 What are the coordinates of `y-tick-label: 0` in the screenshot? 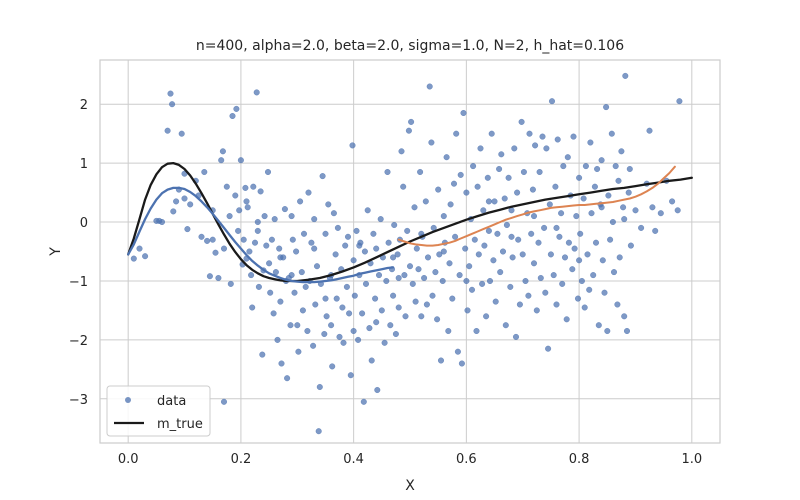 It's located at (84, 223).